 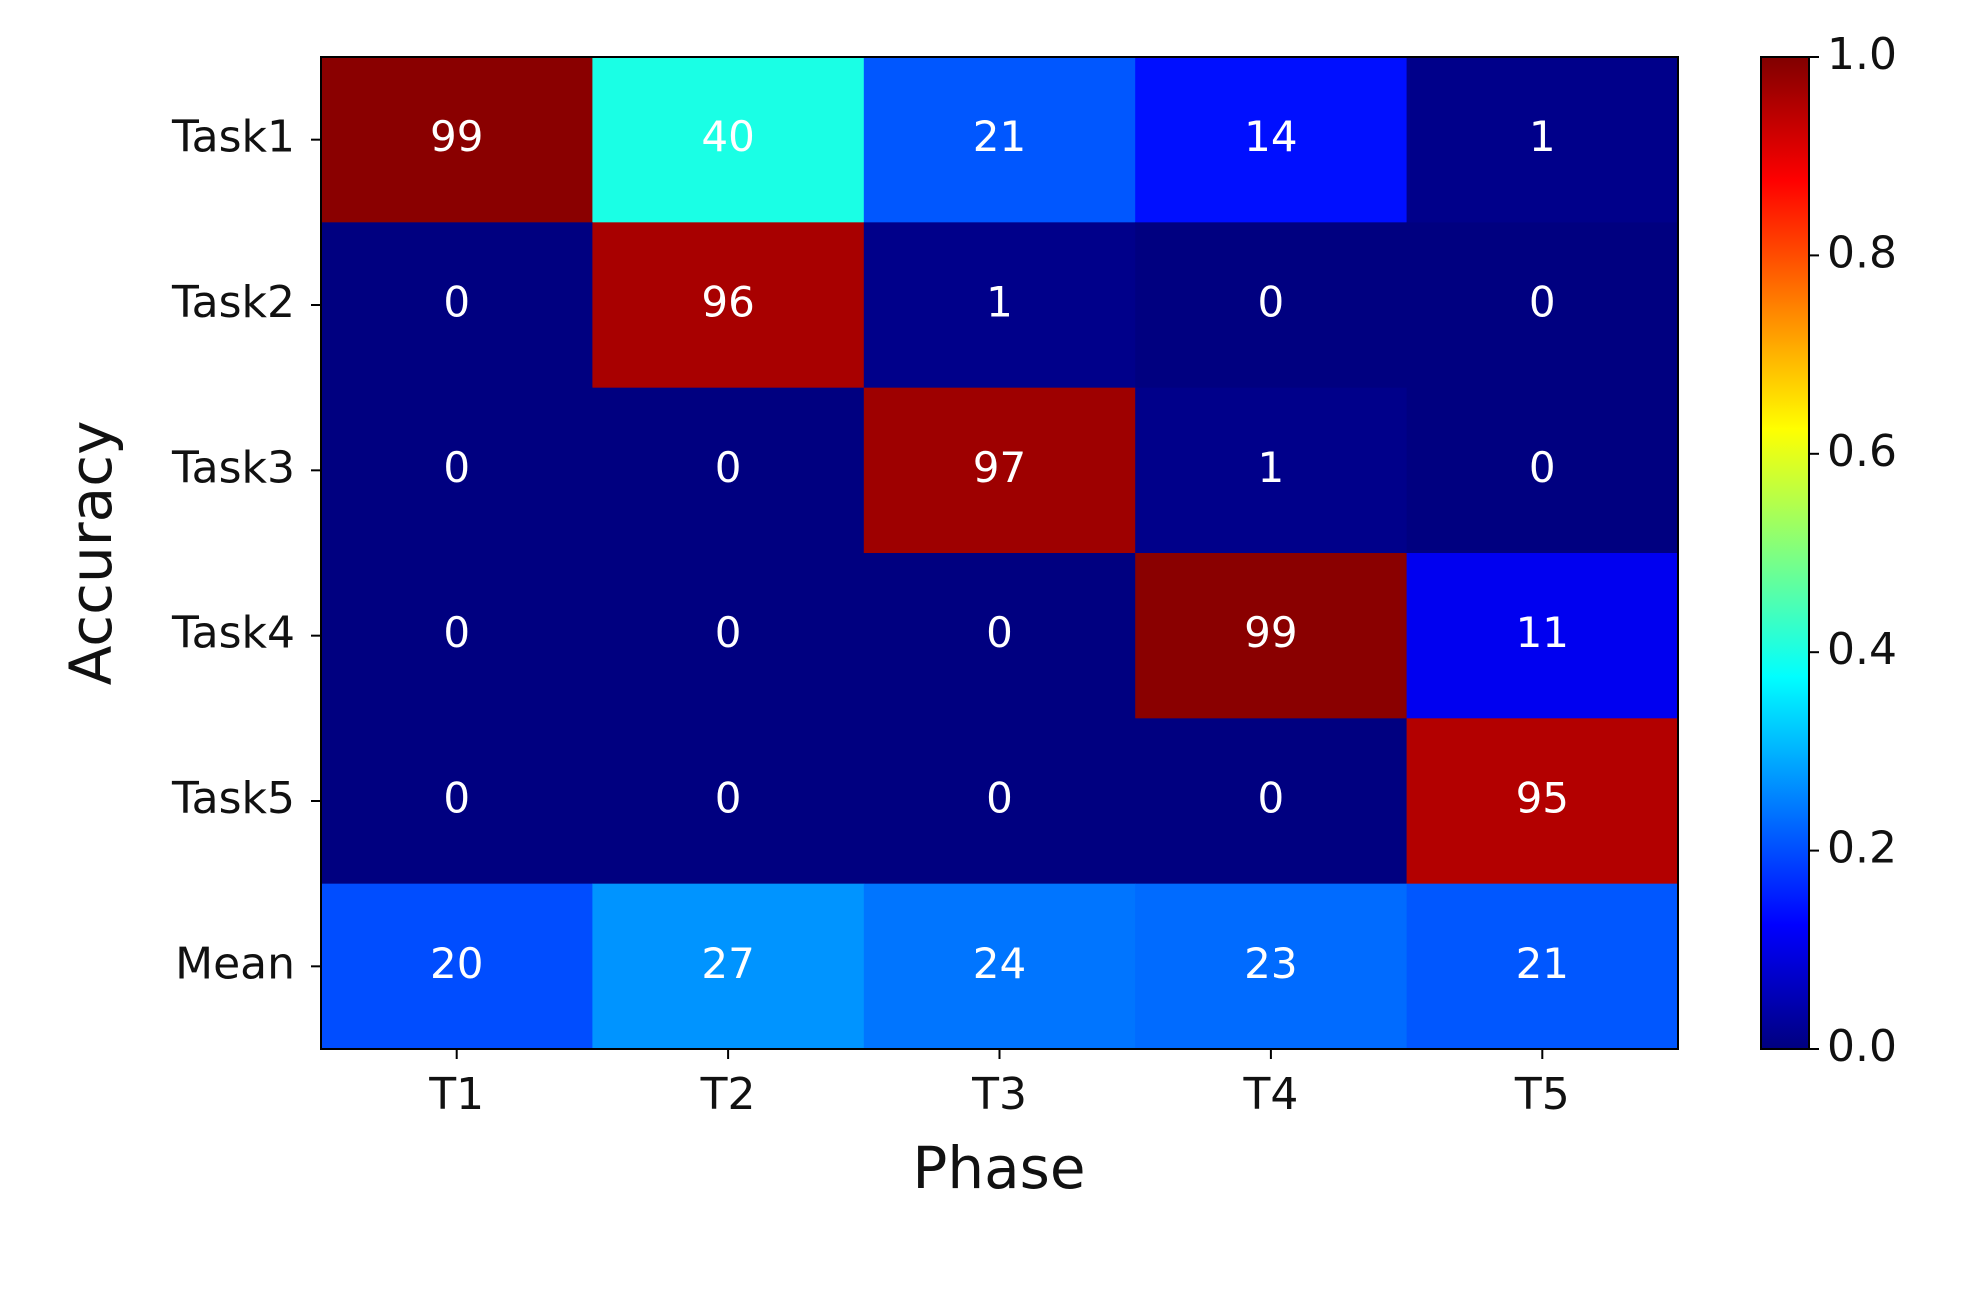 I want to click on cell-label: 24, so click(x=999, y=963).